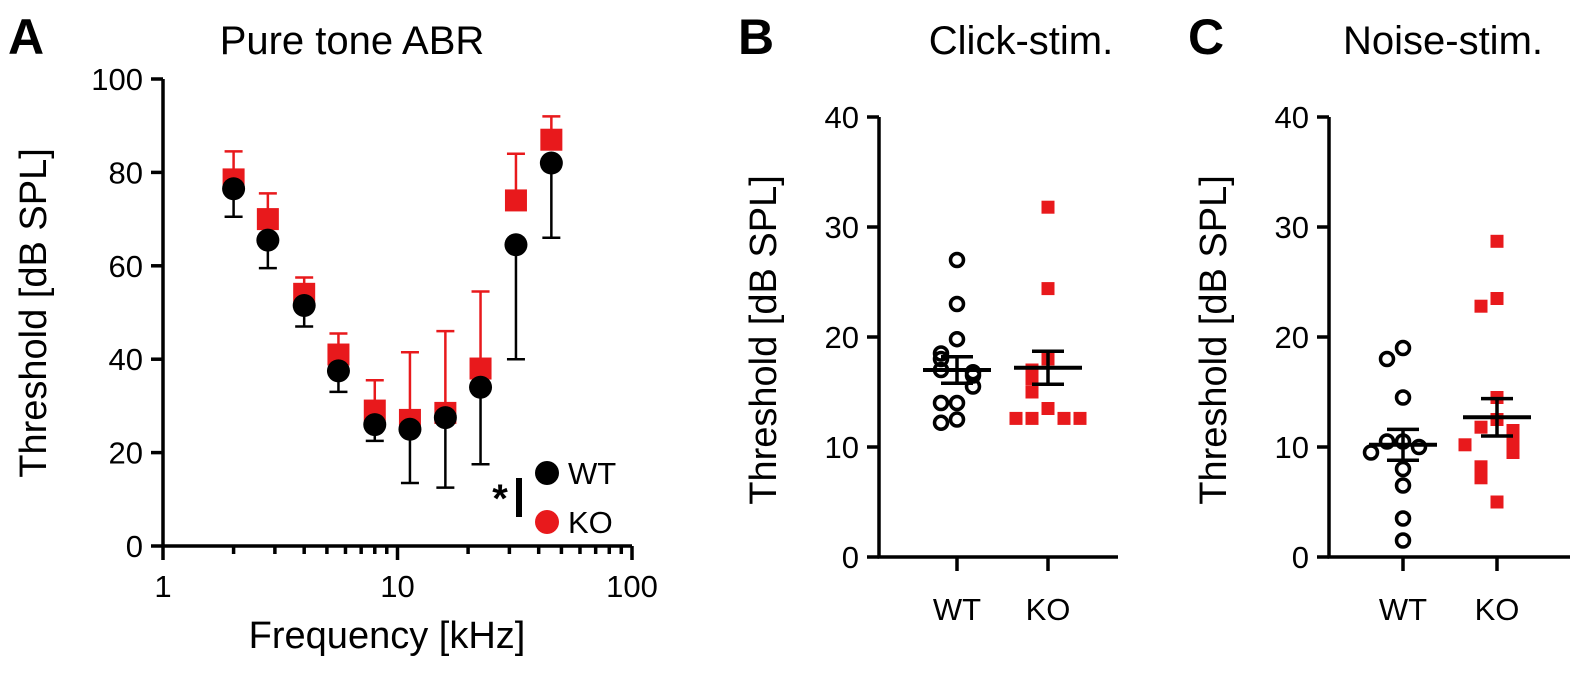  What do you see at coordinates (850, 557) in the screenshot?
I see `panel-b-ytick-label: 0` at bounding box center [850, 557].